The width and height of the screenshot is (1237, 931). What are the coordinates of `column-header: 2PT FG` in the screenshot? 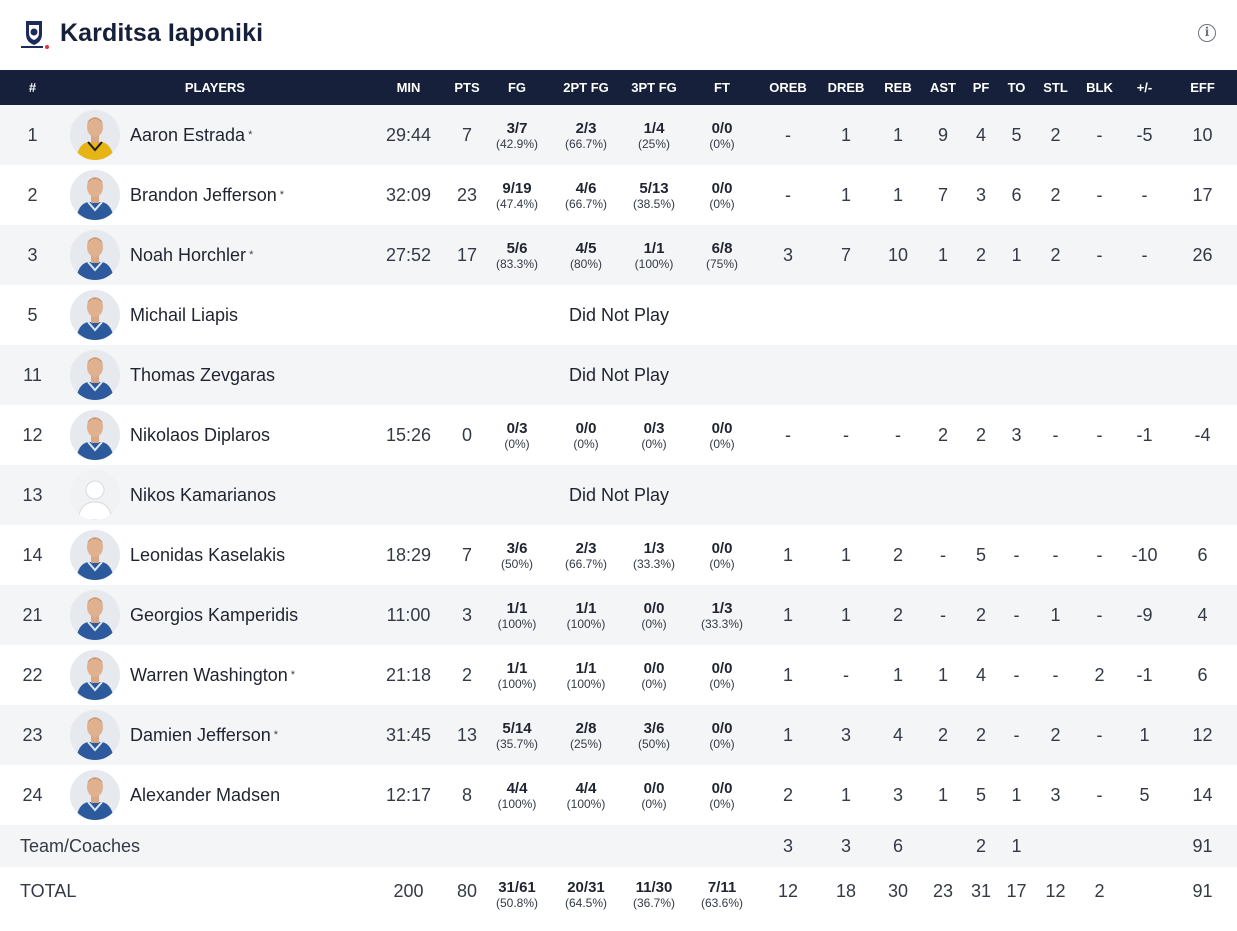 It's located at (586, 87).